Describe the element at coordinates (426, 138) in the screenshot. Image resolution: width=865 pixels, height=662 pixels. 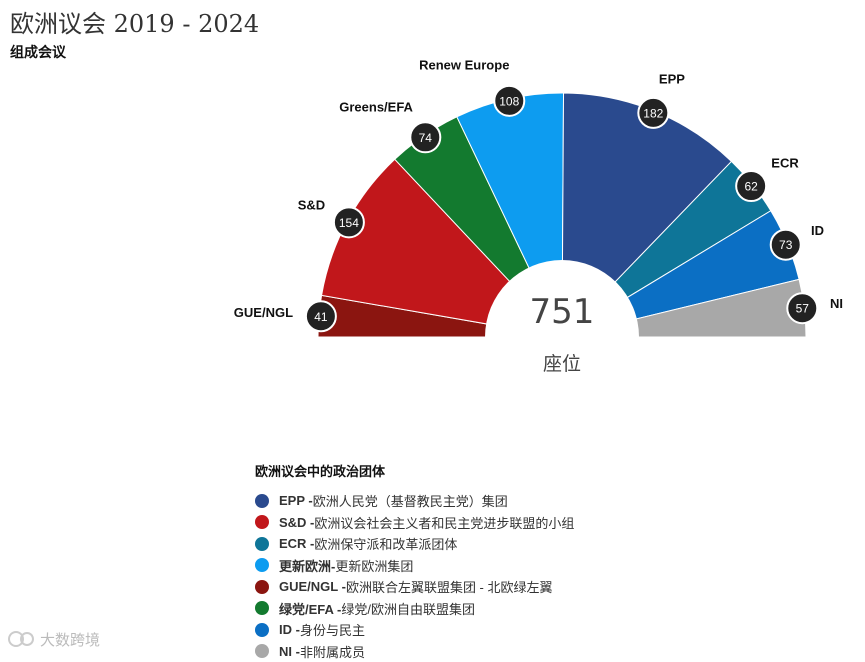
I see `seat-count-label: 74` at that location.